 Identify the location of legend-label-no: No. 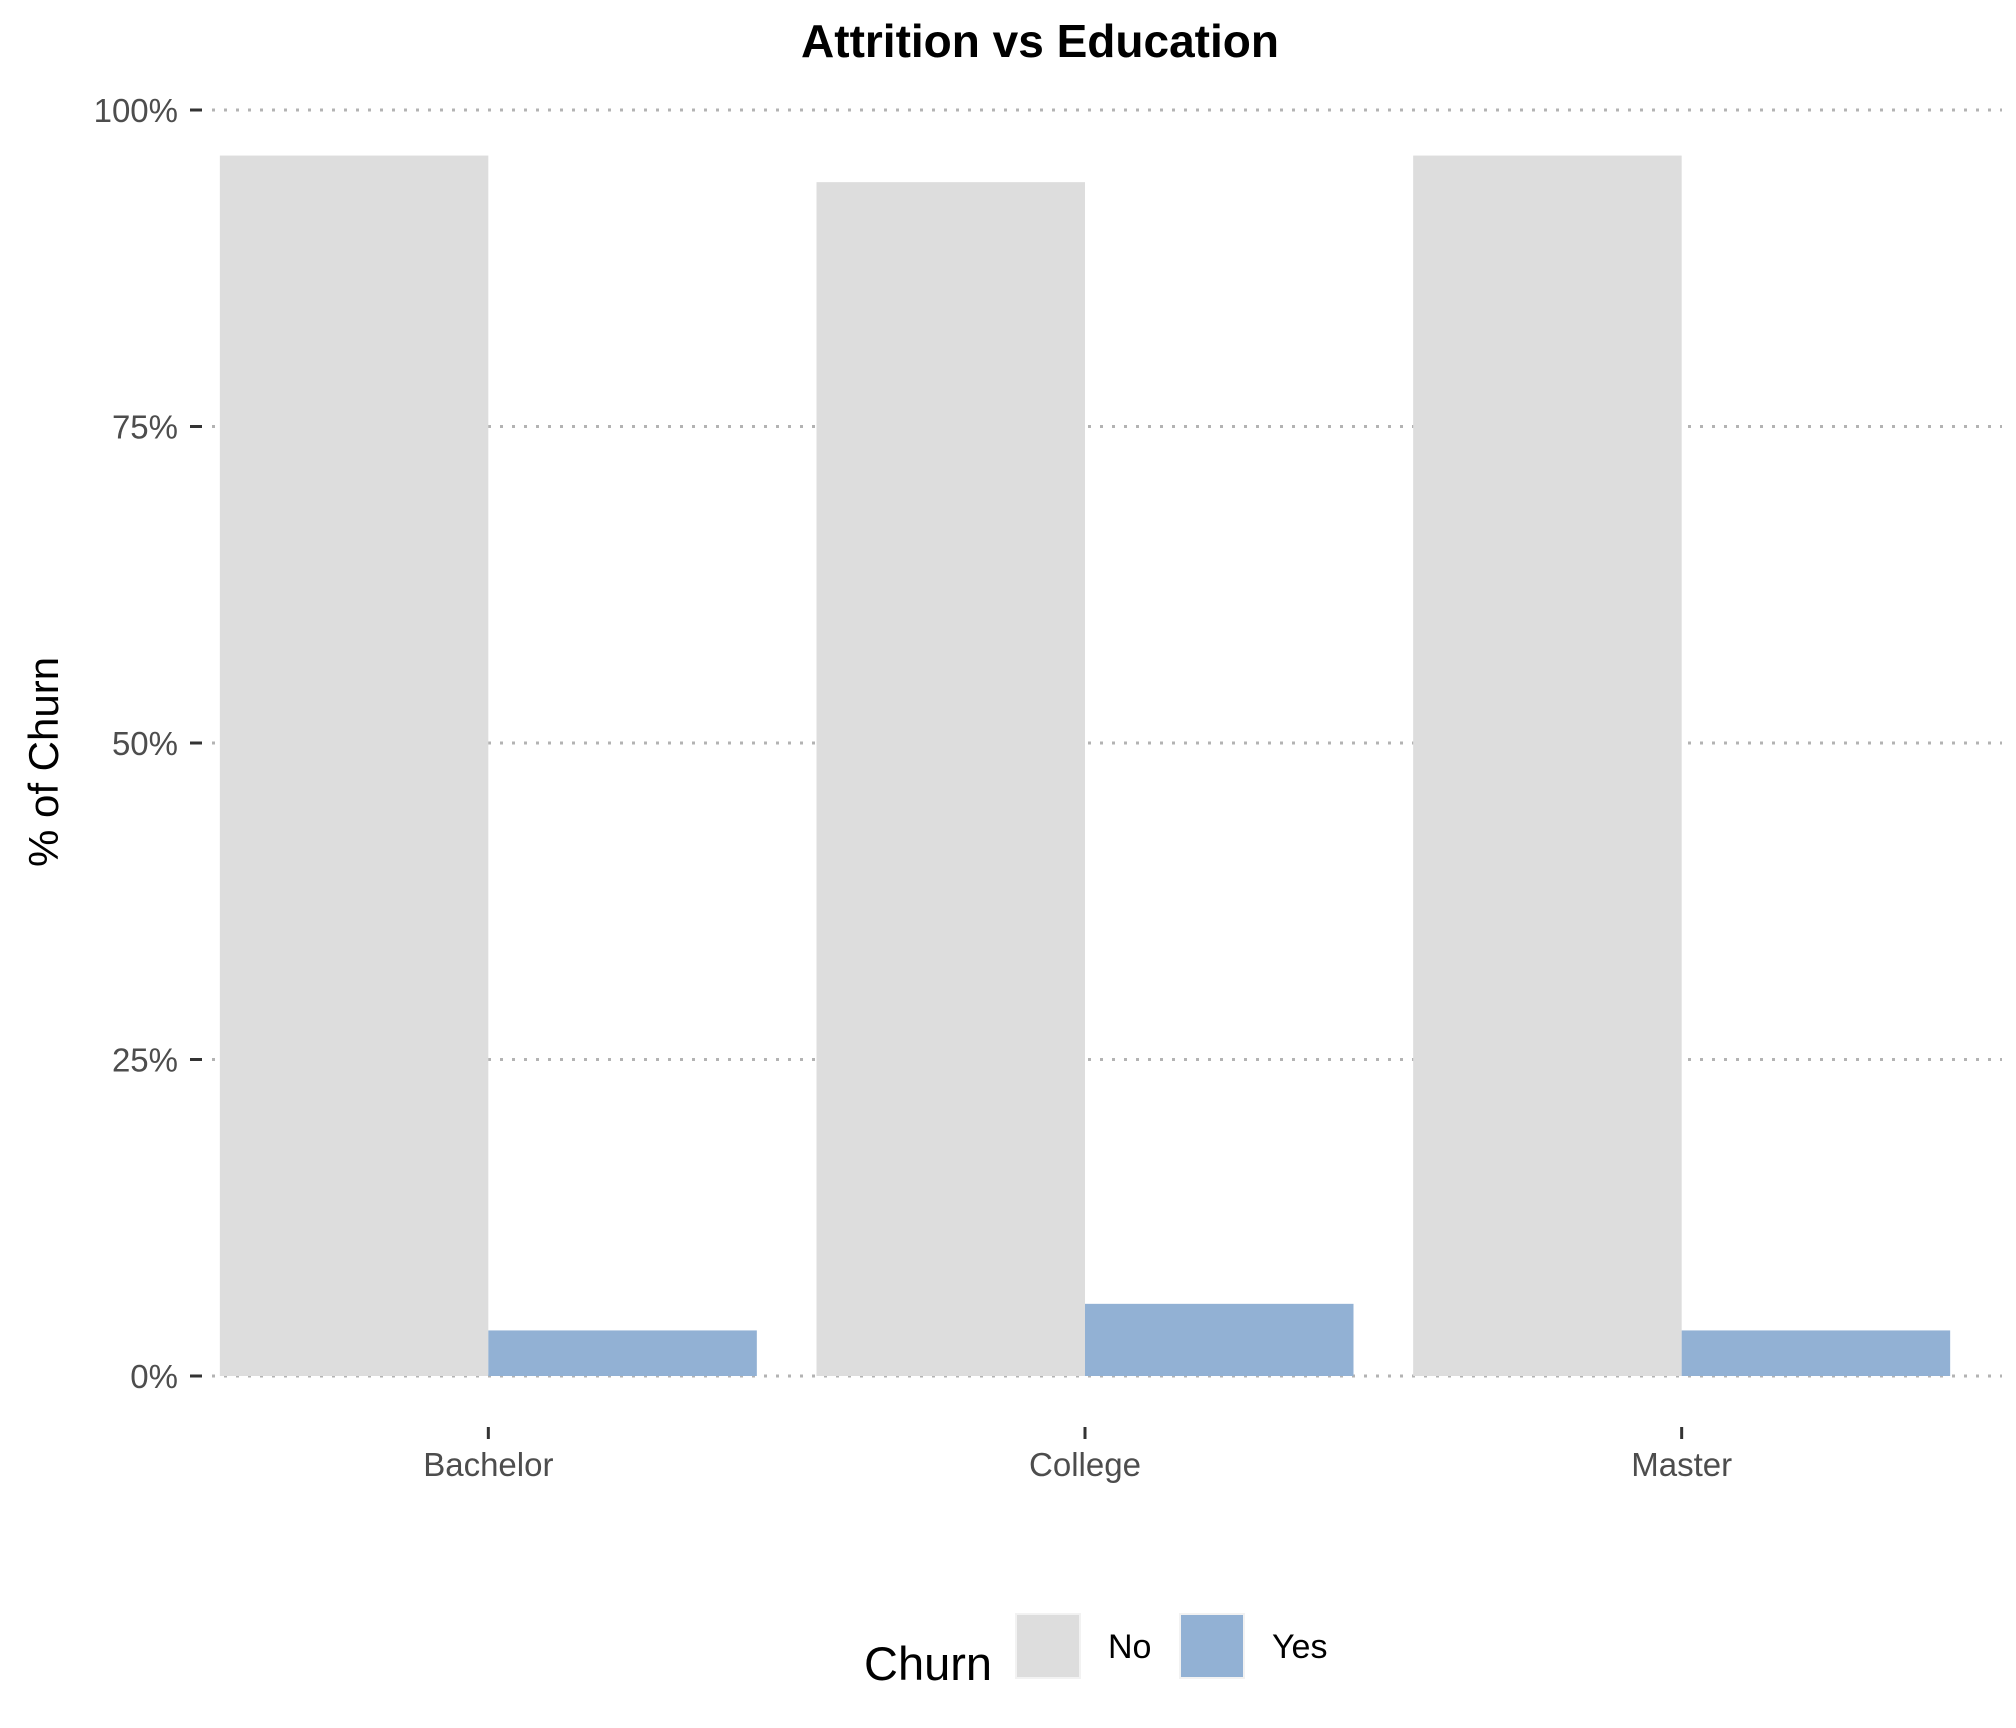
(1129, 1647).